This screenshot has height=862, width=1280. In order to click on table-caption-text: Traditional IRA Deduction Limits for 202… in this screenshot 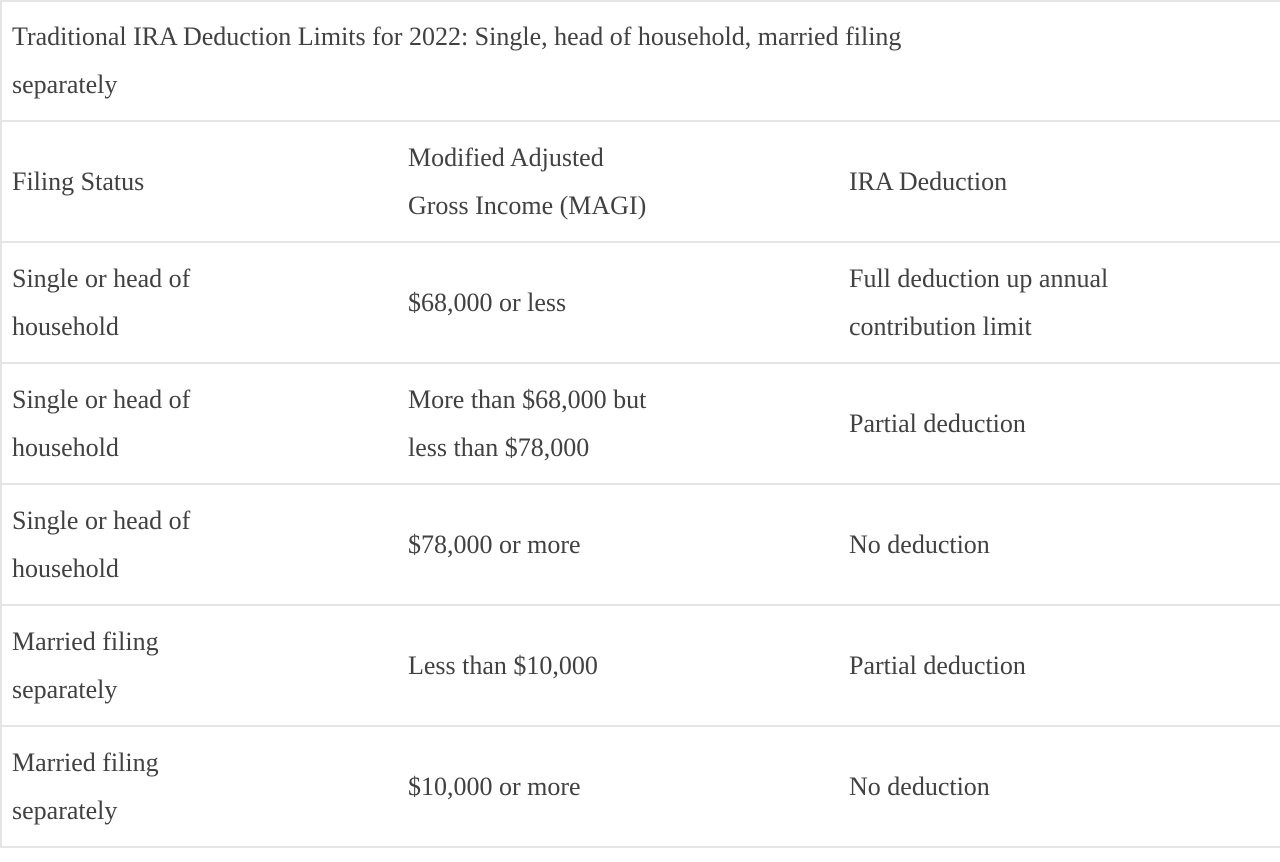, I will do `click(457, 60)`.